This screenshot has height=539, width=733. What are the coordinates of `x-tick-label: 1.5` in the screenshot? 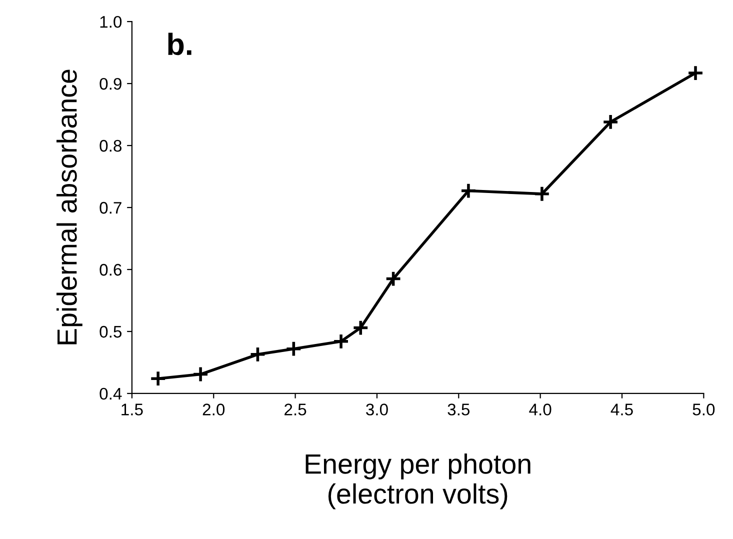 It's located at (132, 410).